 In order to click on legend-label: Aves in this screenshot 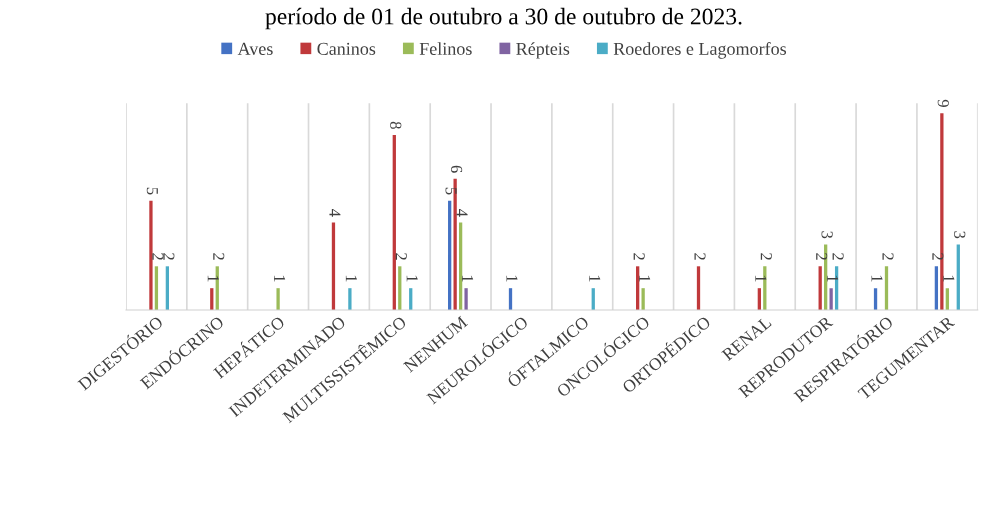, I will do `click(255, 48)`.